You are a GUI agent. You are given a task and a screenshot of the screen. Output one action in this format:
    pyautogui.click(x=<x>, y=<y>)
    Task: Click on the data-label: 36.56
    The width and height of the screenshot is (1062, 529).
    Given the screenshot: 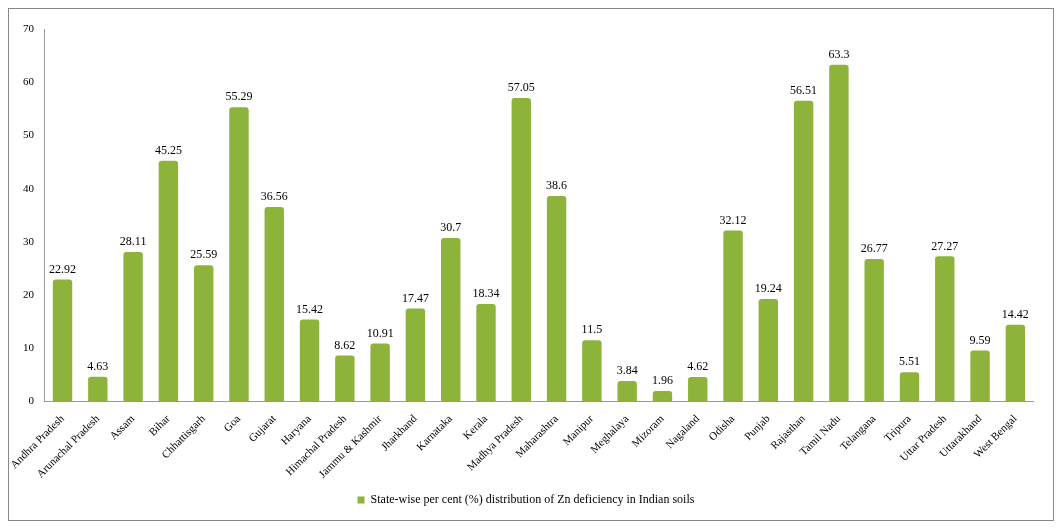 What is the action you would take?
    pyautogui.click(x=274, y=196)
    